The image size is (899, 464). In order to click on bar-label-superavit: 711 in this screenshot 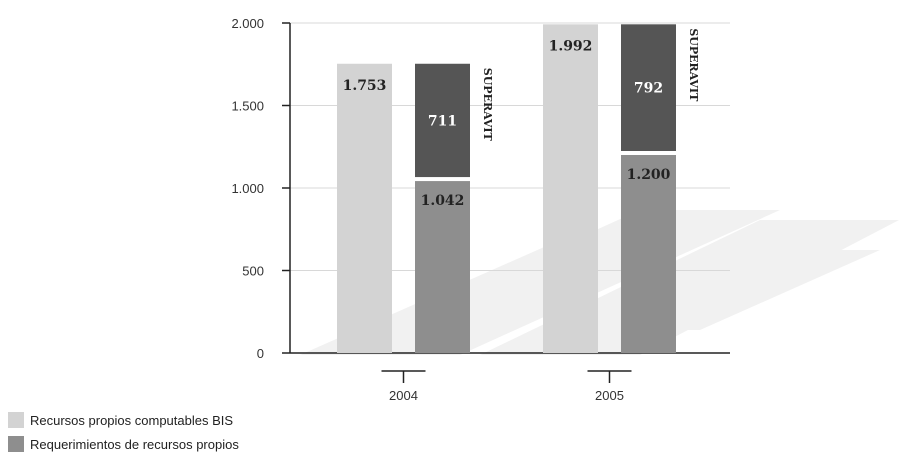, I will do `click(442, 121)`.